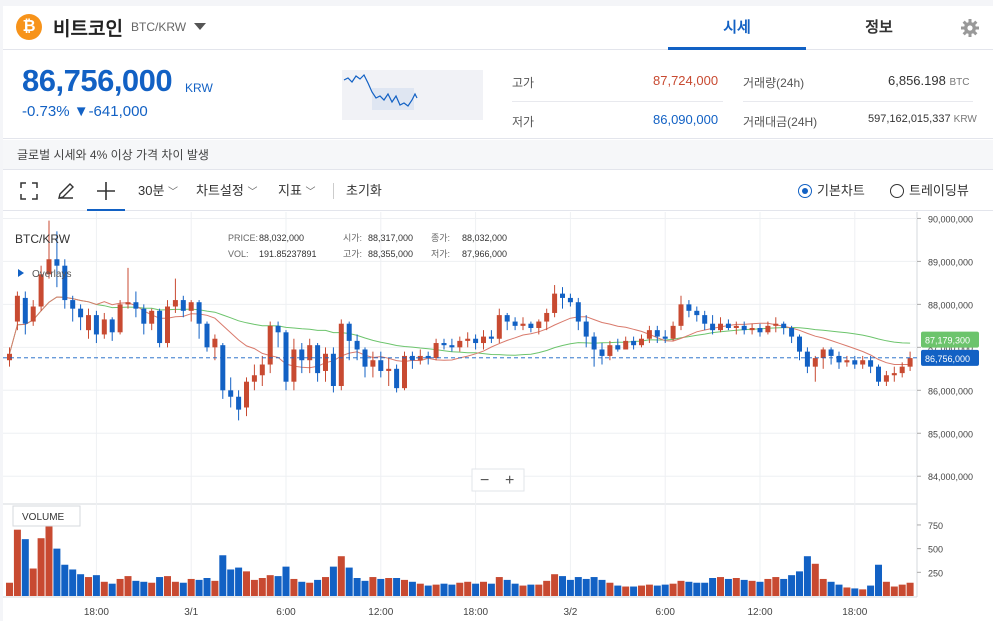 Image resolution: width=993 pixels, height=621 pixels. What do you see at coordinates (805, 191) in the screenshot?
I see `basic-chart-radio` at bounding box center [805, 191].